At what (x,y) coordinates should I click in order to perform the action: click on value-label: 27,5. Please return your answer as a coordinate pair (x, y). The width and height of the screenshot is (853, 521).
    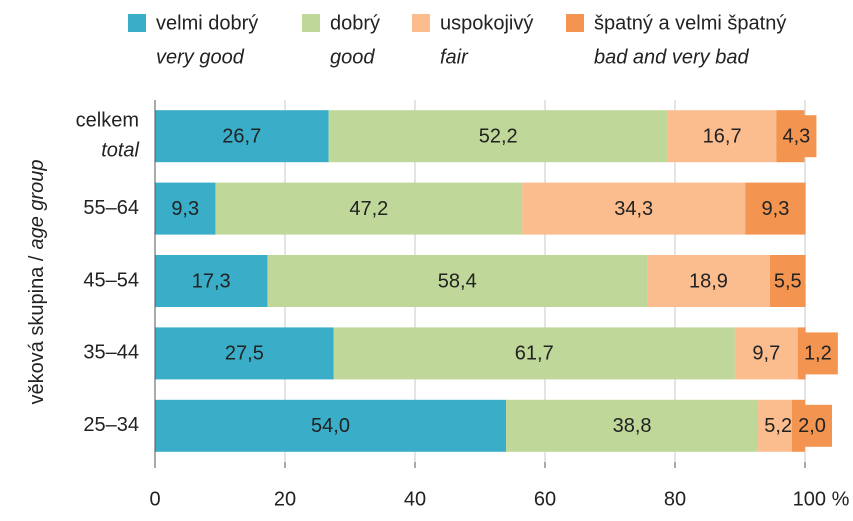
    Looking at the image, I should click on (244, 354).